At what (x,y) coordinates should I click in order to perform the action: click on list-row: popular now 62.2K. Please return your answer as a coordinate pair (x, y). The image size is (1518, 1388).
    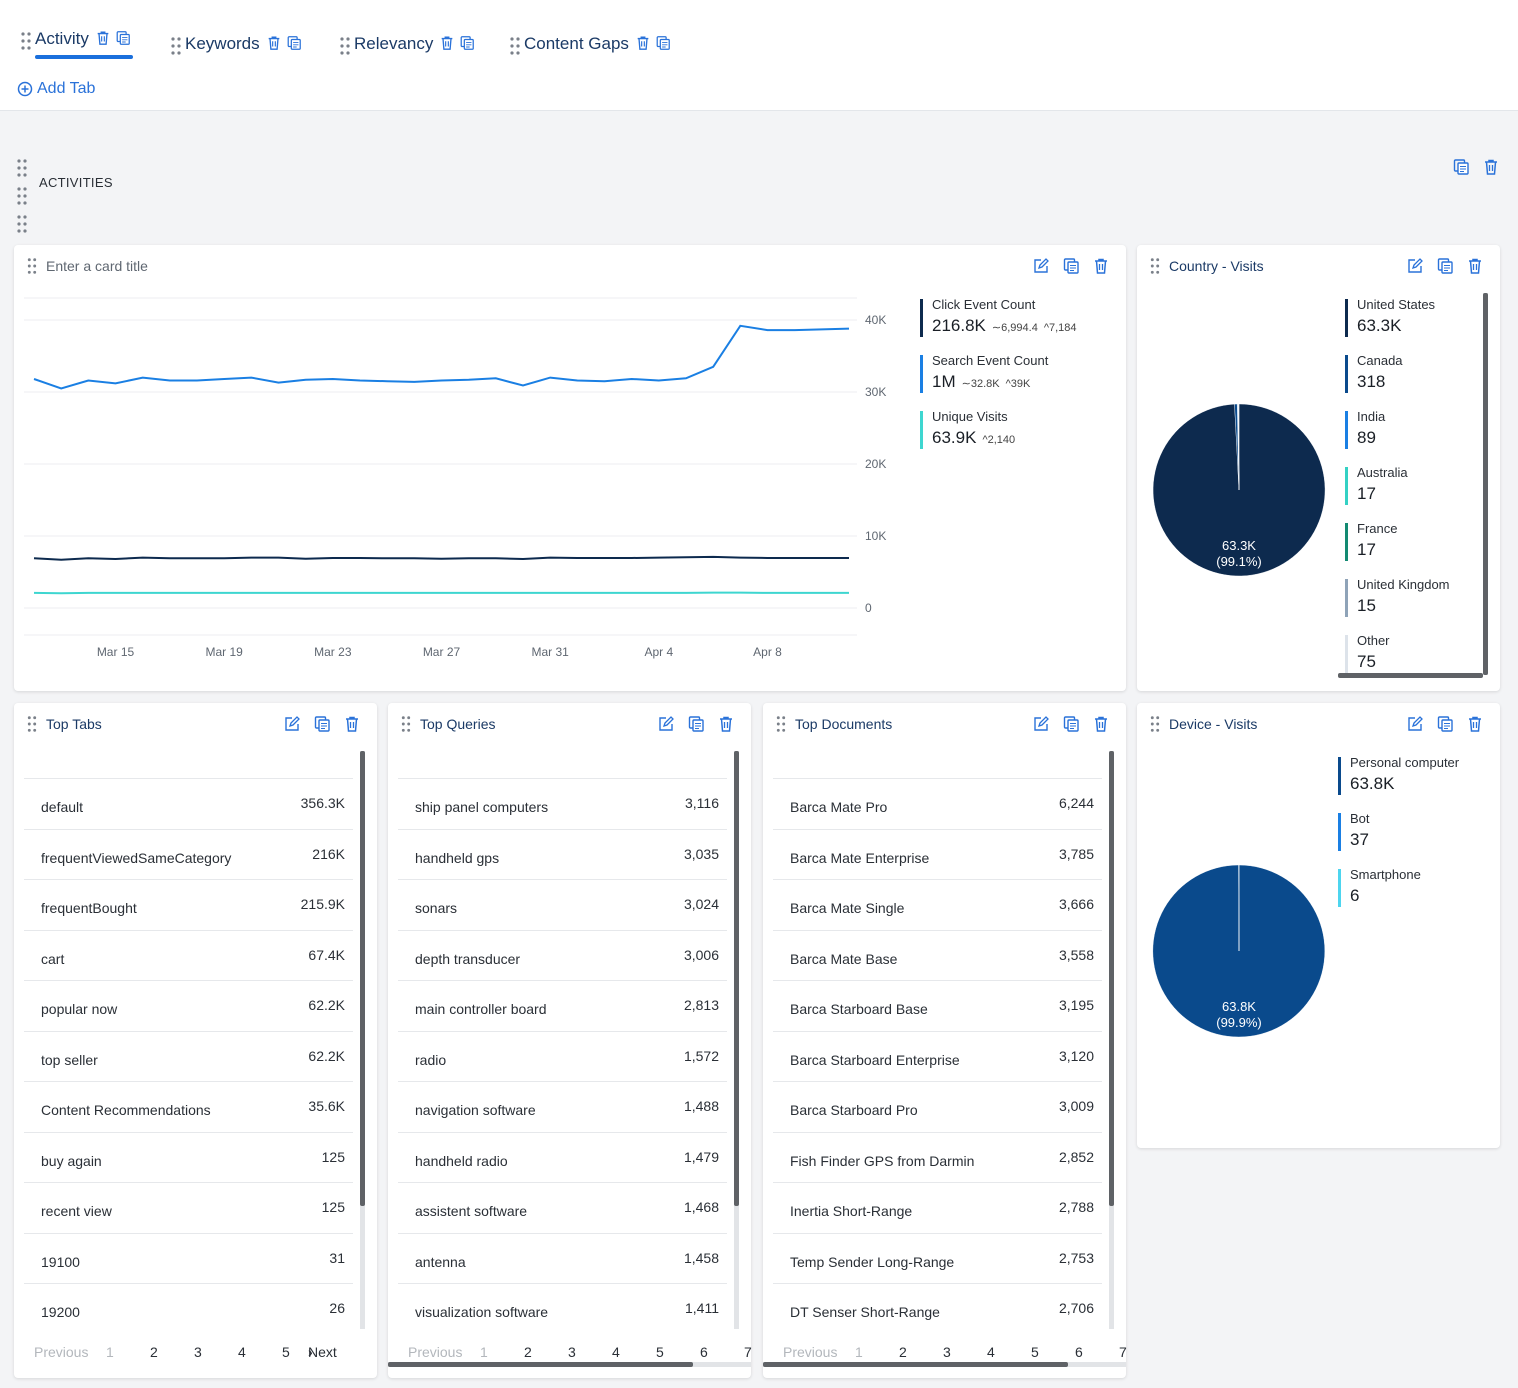
    Looking at the image, I should click on (188, 1005).